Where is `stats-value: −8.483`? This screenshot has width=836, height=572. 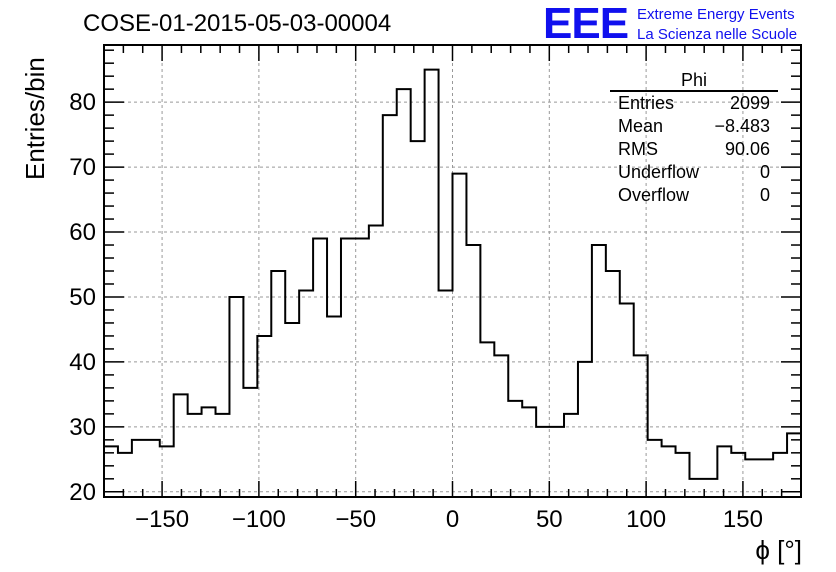
stats-value: −8.483 is located at coordinates (742, 126).